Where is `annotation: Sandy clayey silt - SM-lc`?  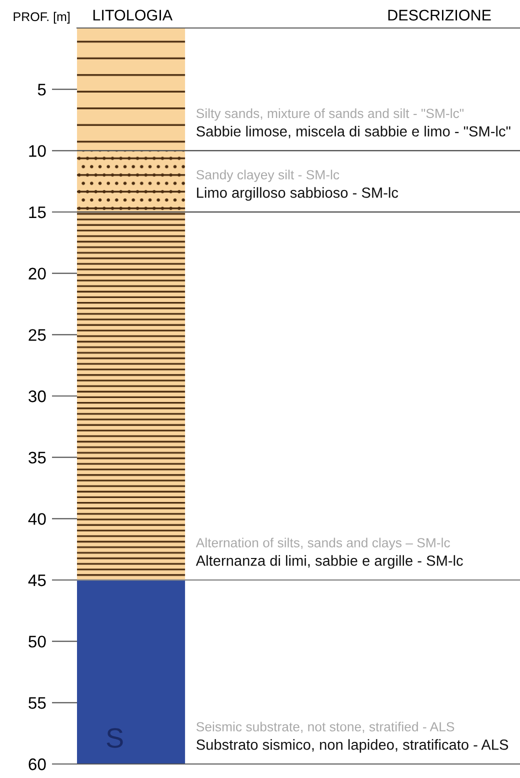 annotation: Sandy clayey silt - SM-lc is located at coordinates (268, 176).